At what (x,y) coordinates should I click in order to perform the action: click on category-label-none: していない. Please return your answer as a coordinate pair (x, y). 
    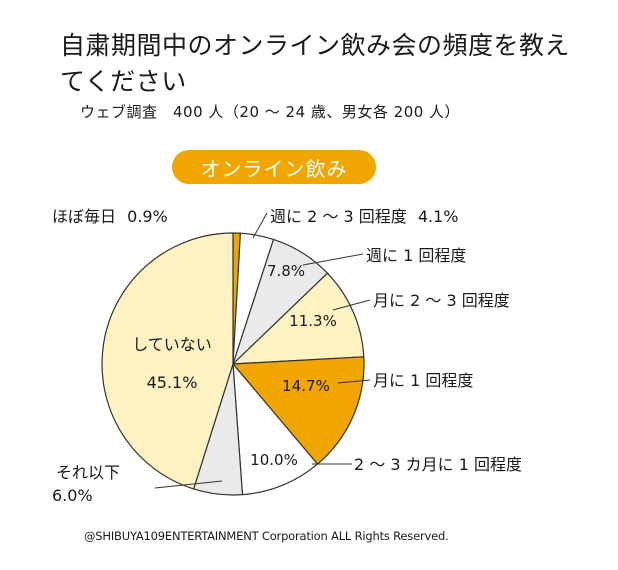
    Looking at the image, I should click on (172, 344).